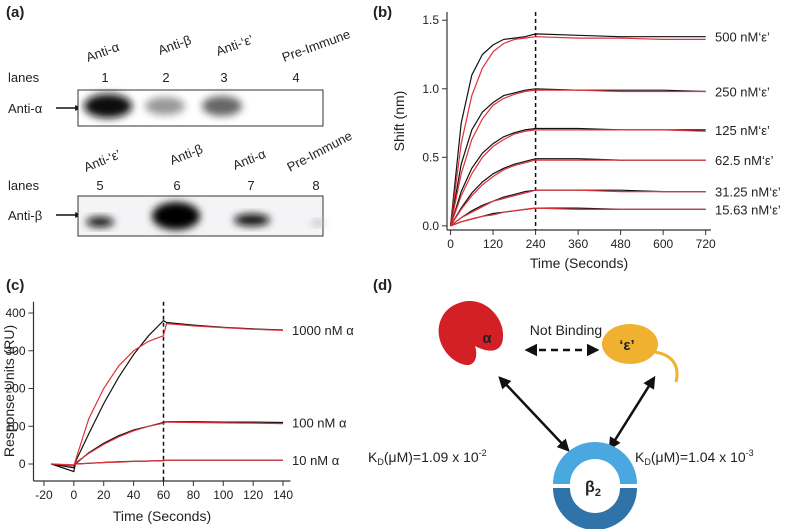  Describe the element at coordinates (626, 345) in the screenshot. I see `epsilon-label: ‘ε’` at that location.